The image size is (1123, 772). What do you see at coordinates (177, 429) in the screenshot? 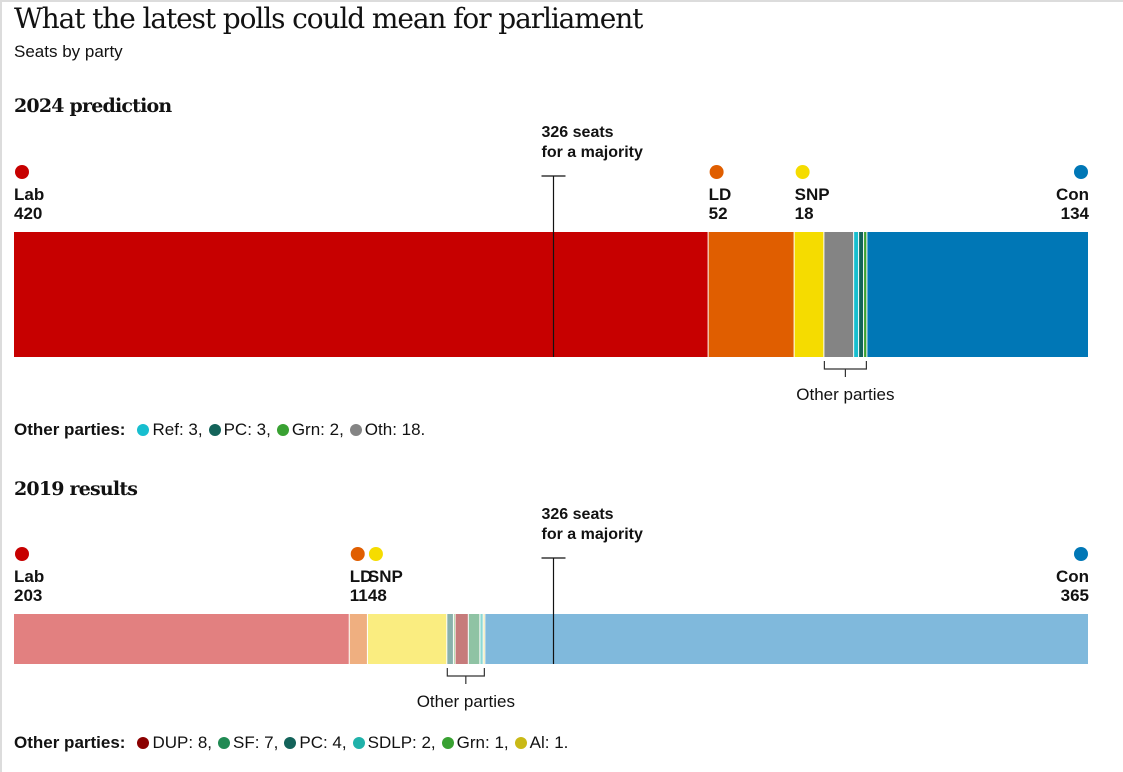
I see `legend-text: Ref: 3,` at bounding box center [177, 429].